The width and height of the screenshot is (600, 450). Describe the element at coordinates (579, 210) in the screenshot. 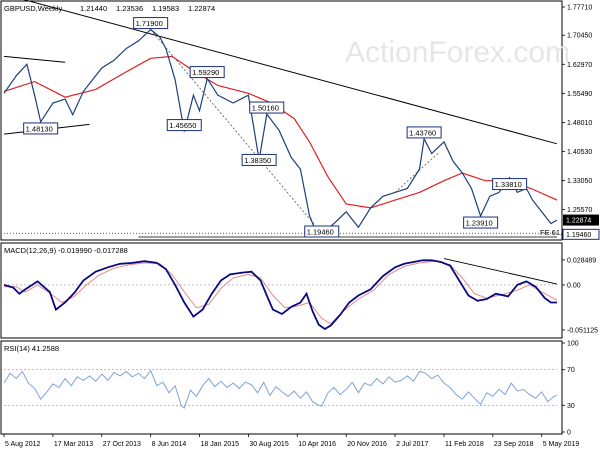

I see `price-axis-tick-label: 1.25570` at that location.